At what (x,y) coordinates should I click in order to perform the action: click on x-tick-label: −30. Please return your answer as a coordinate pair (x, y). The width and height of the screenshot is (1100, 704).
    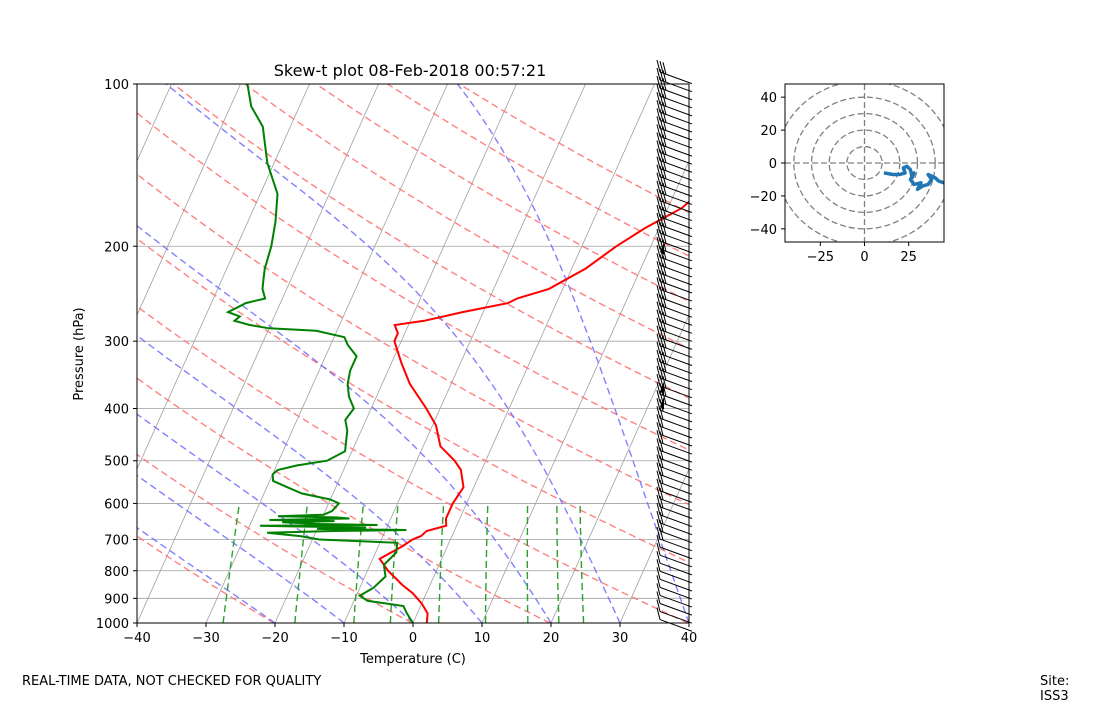
    Looking at the image, I should click on (205, 638).